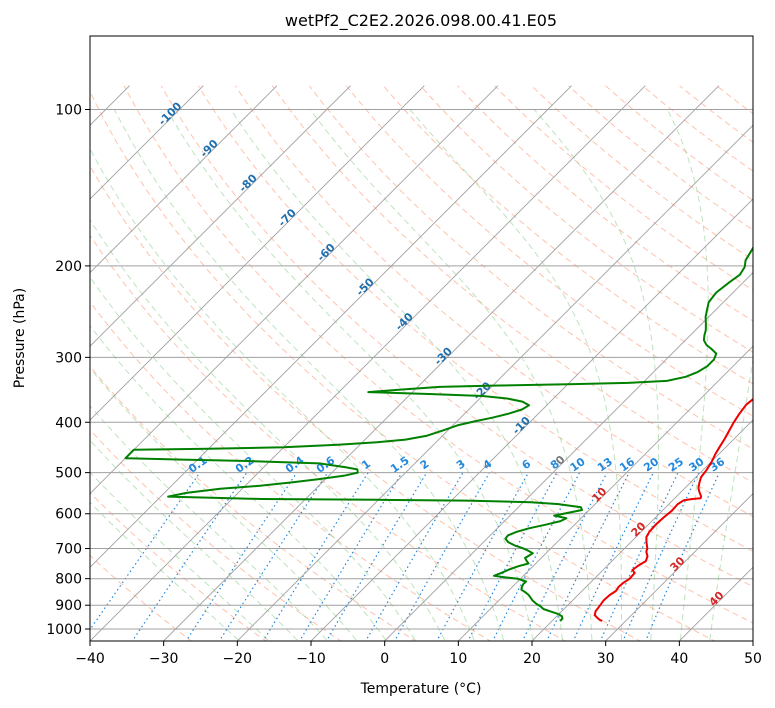  What do you see at coordinates (68, 606) in the screenshot?
I see `y-tick-label: 900` at bounding box center [68, 606].